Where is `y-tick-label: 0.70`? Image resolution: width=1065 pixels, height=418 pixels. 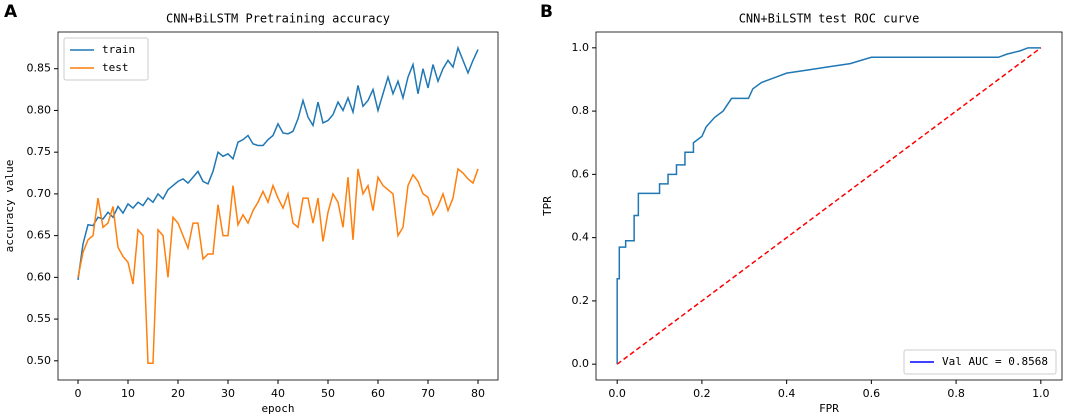 y-tick-label: 0.70 is located at coordinates (39, 193).